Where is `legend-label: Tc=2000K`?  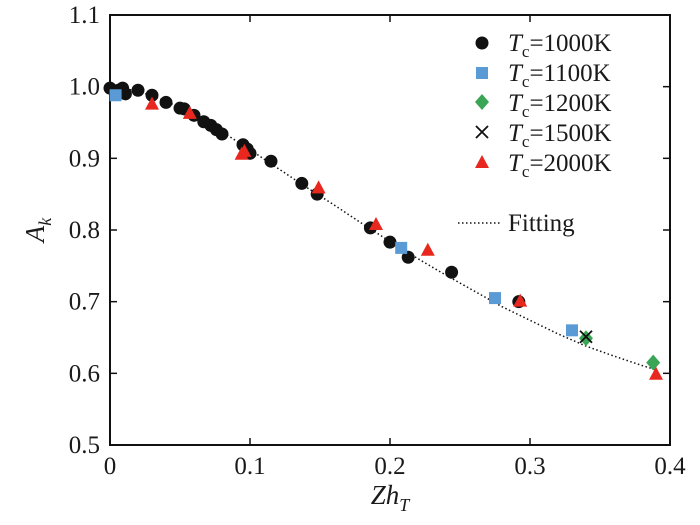 legend-label: Tc=2000K is located at coordinates (560, 165).